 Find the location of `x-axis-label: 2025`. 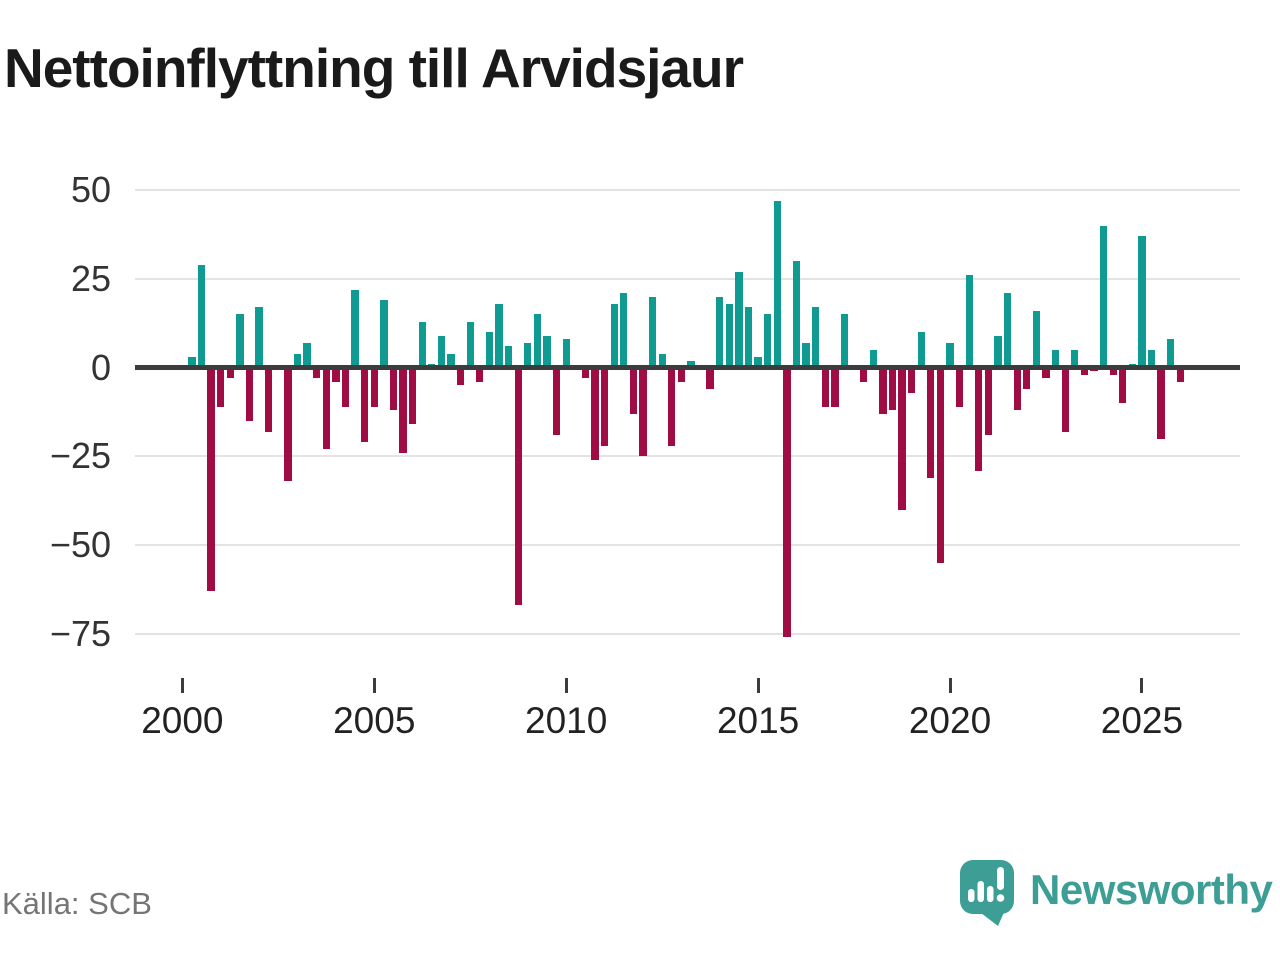

x-axis-label: 2025 is located at coordinates (1142, 720).